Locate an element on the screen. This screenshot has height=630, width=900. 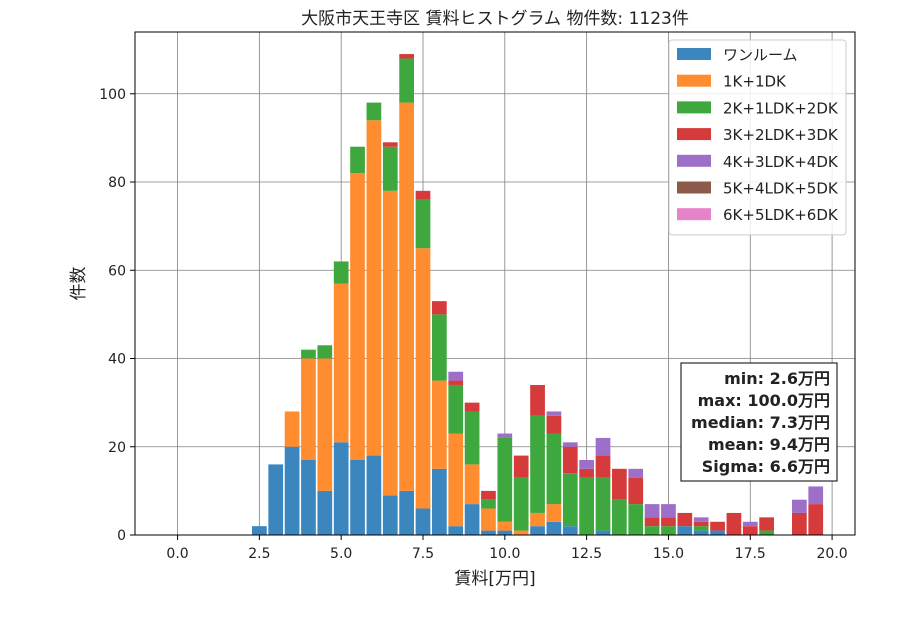
y-tick-label: 0 is located at coordinates (121, 536).